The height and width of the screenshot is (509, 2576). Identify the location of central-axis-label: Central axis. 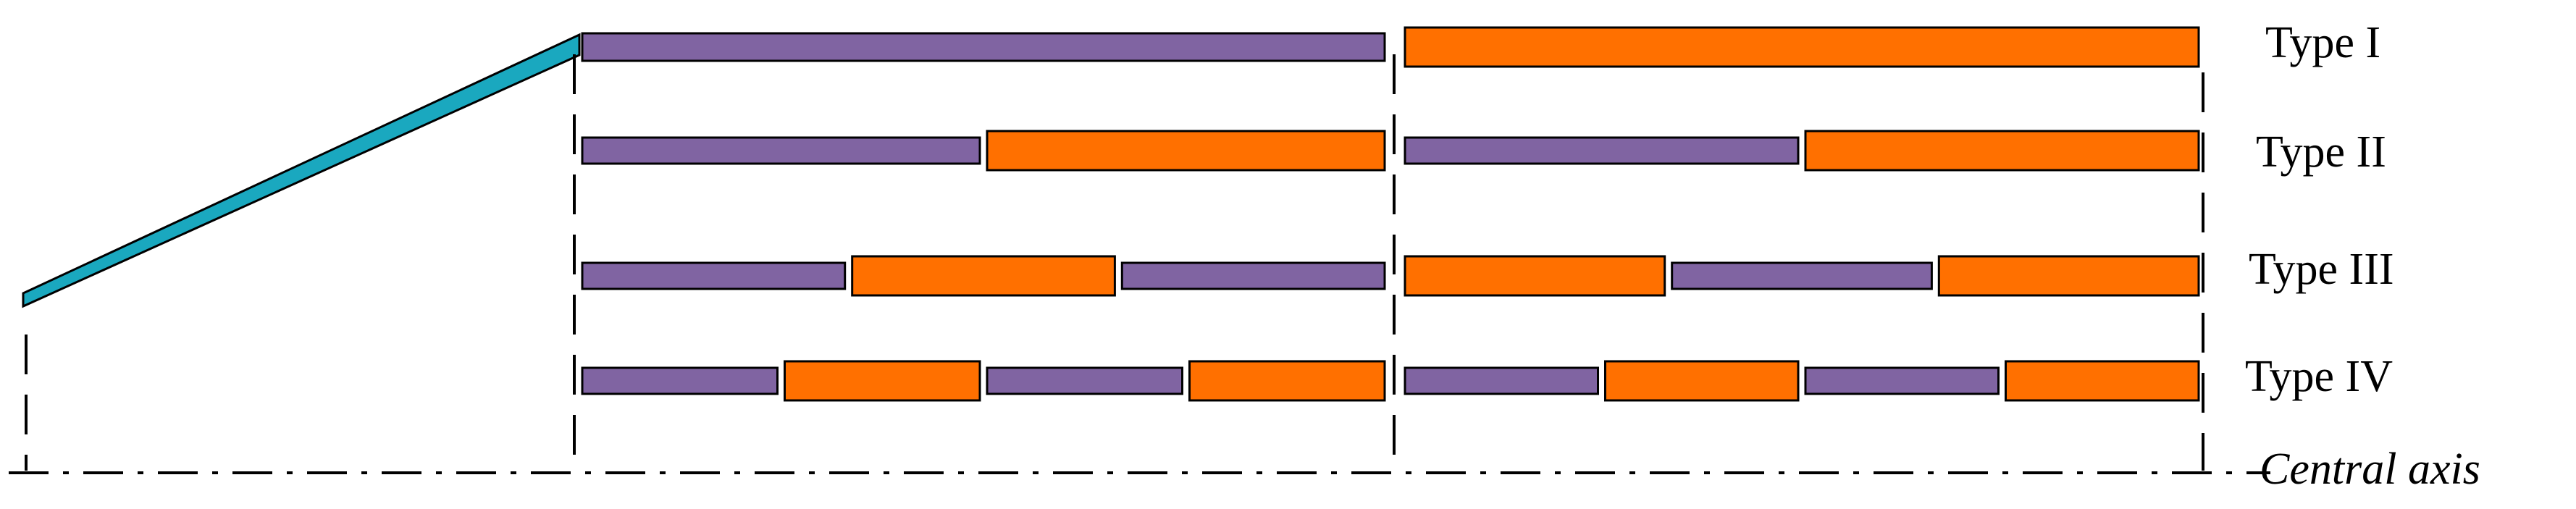
(2370, 469).